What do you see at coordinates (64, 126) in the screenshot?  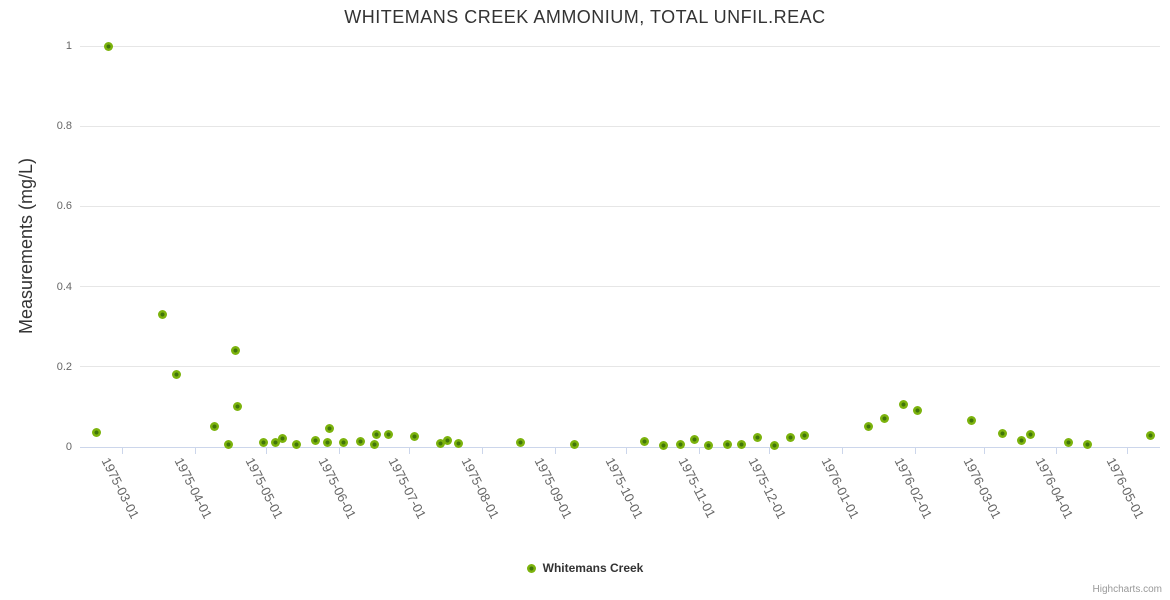 I see `y-axis-tick-label: 0.8` at bounding box center [64, 126].